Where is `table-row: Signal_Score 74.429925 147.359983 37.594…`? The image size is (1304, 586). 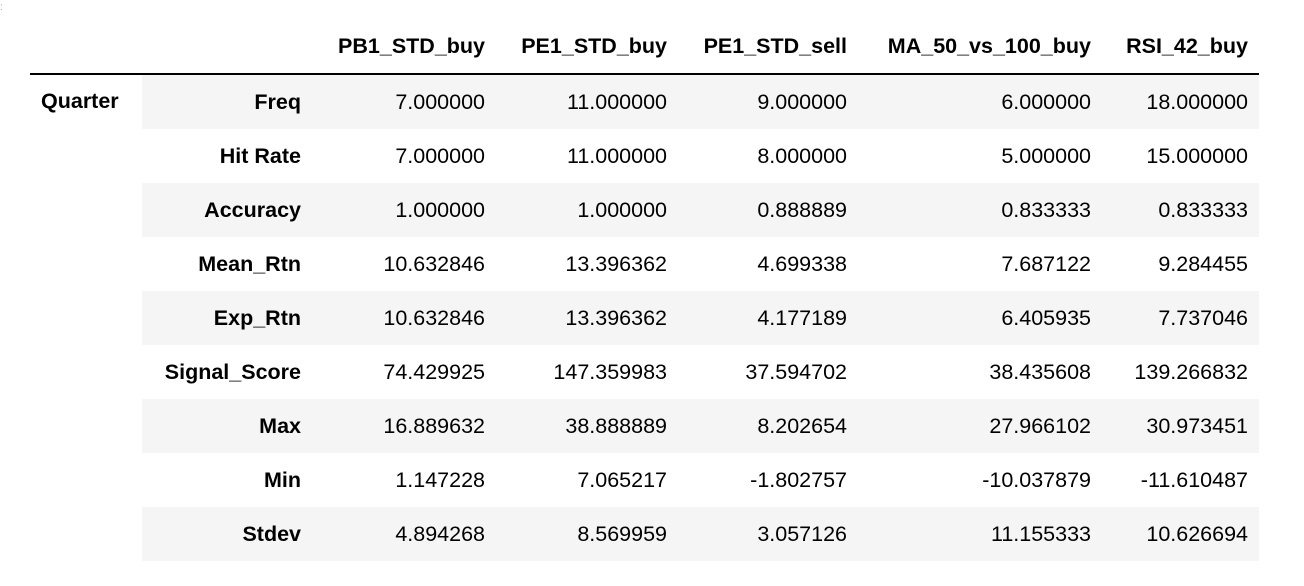 table-row: Signal_Score 74.429925 147.359983 37.594… is located at coordinates (644, 372).